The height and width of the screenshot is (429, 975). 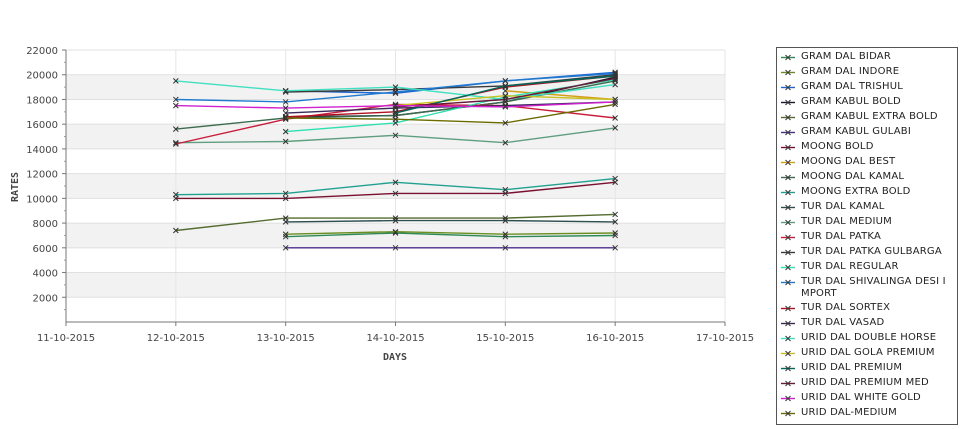 I want to click on legend-item: URID DAL-MEDIUM, so click(x=867, y=413).